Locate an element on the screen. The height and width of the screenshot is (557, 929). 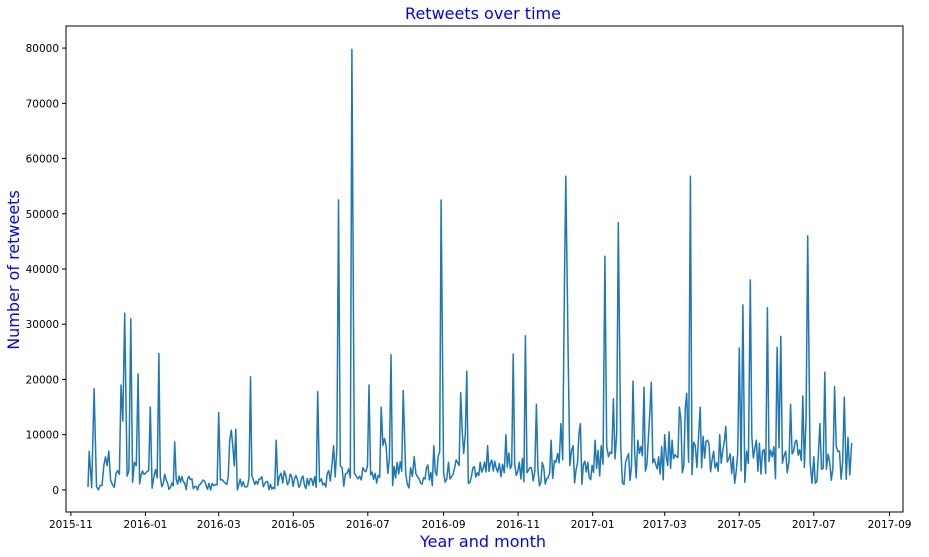
x-tick-label: 2016-07 is located at coordinates (368, 525).